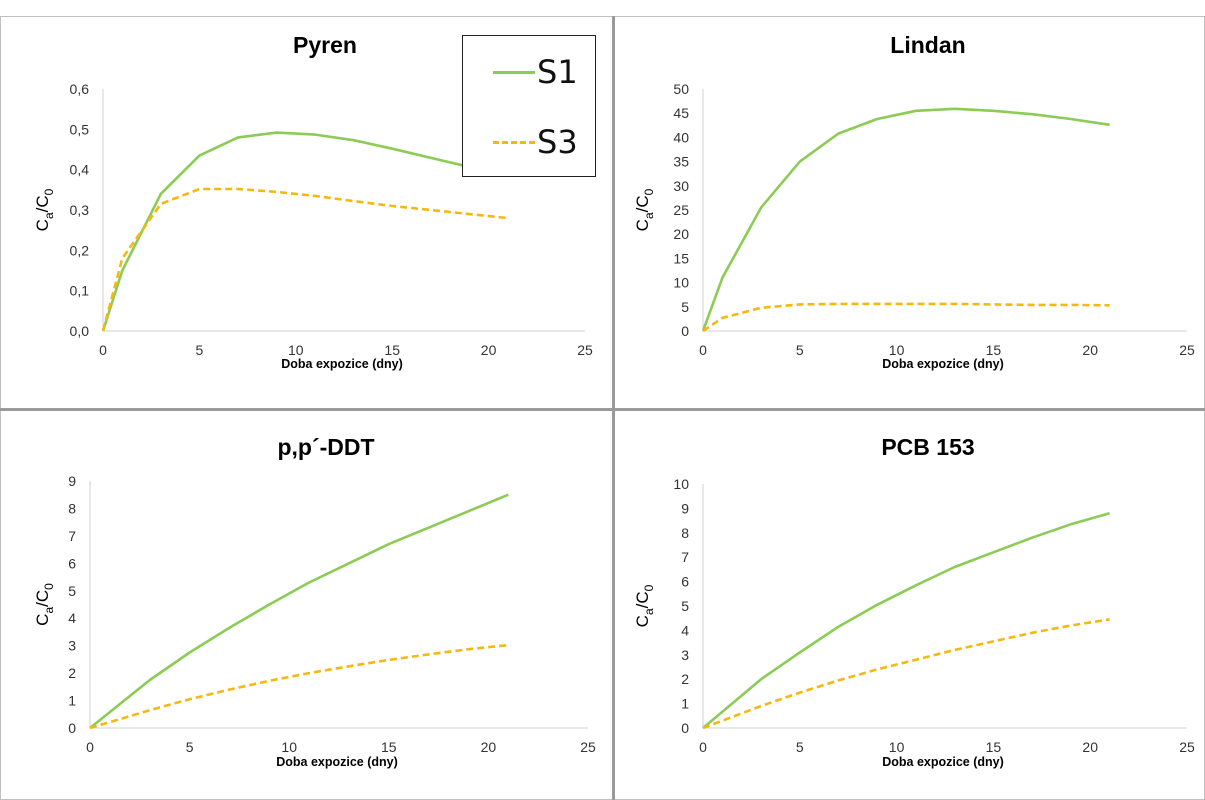 This screenshot has width=1205, height=800. Describe the element at coordinates (72, 673) in the screenshot. I see `ddt-y-tick-label: 2` at that location.